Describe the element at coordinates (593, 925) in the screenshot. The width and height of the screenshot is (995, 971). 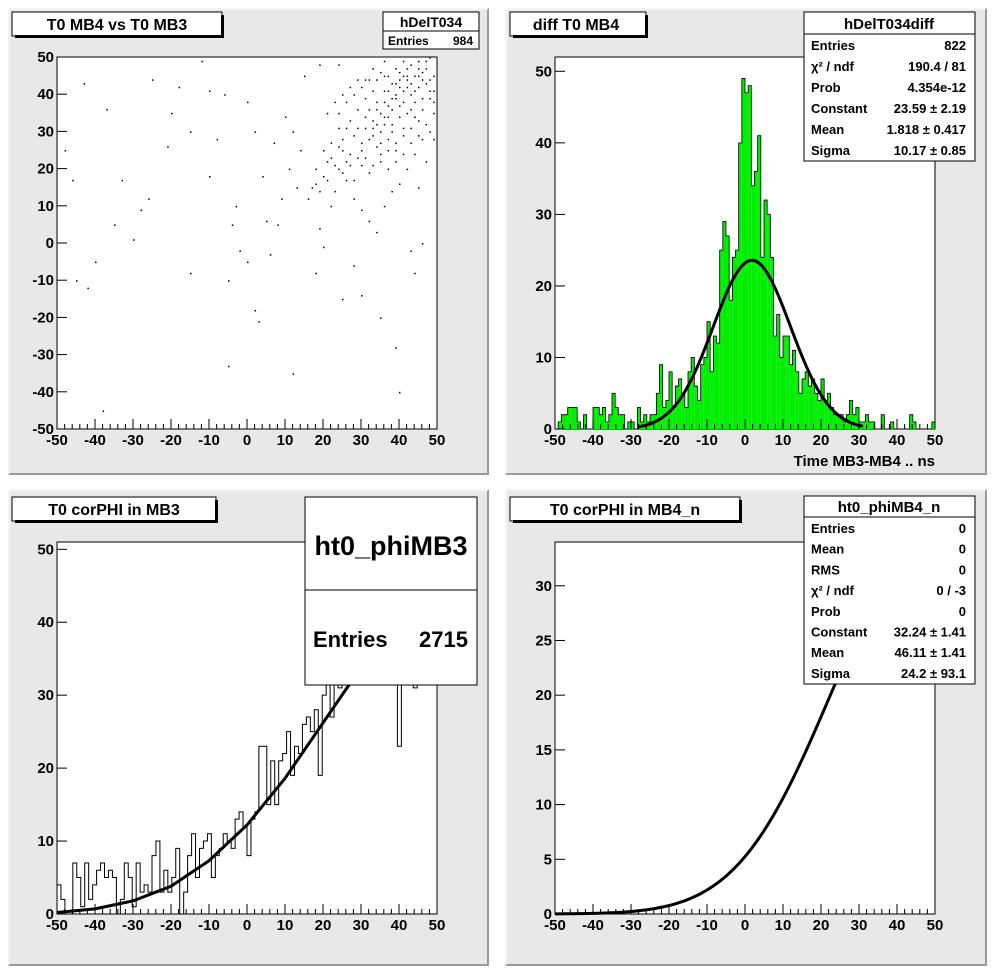
I see `x-tick-label: -40` at that location.